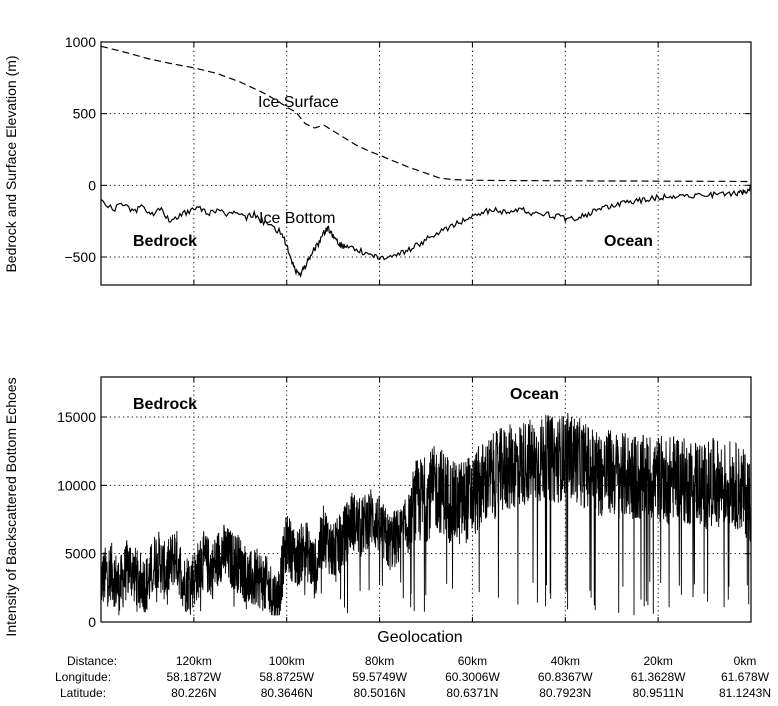  Describe the element at coordinates (193, 693) in the screenshot. I see `geolocation-latitude-value: 80.226N` at that location.